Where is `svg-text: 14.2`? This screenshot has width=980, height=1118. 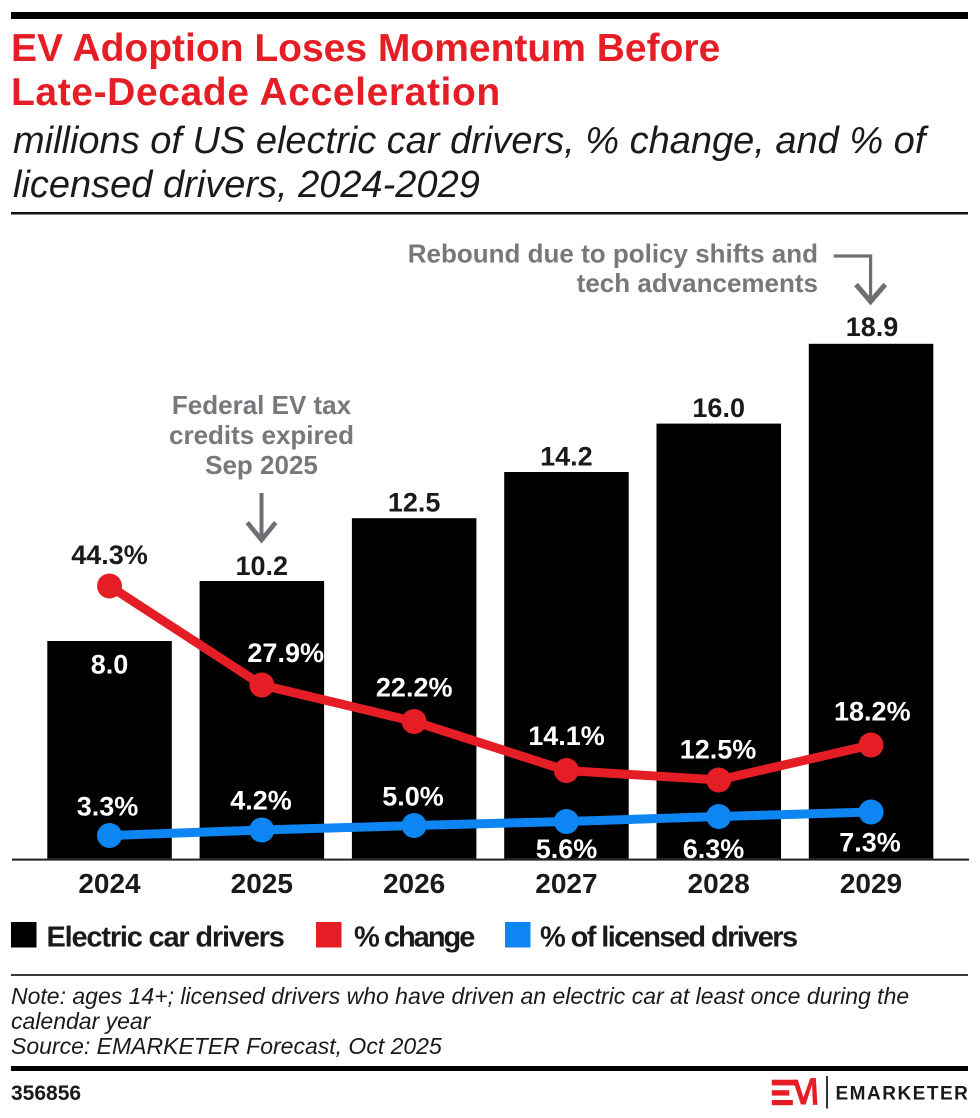 svg-text: 14.2 is located at coordinates (566, 456).